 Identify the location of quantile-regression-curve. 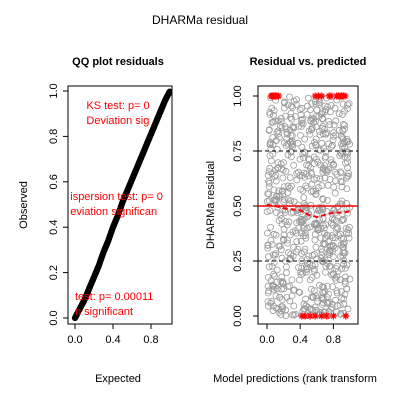
(308, 211).